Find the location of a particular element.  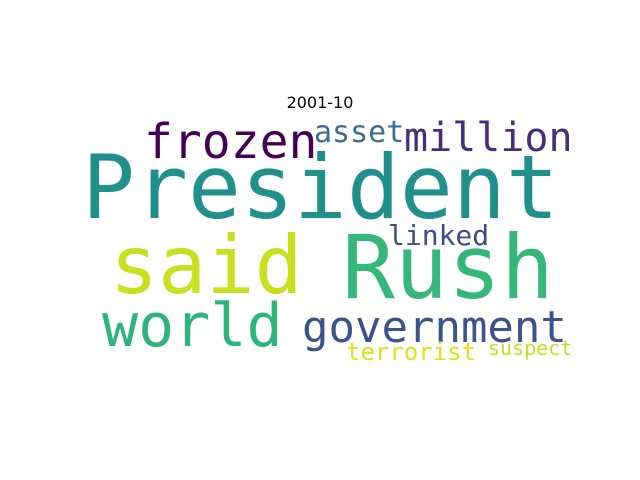

word-rush: Rush is located at coordinates (448, 267).